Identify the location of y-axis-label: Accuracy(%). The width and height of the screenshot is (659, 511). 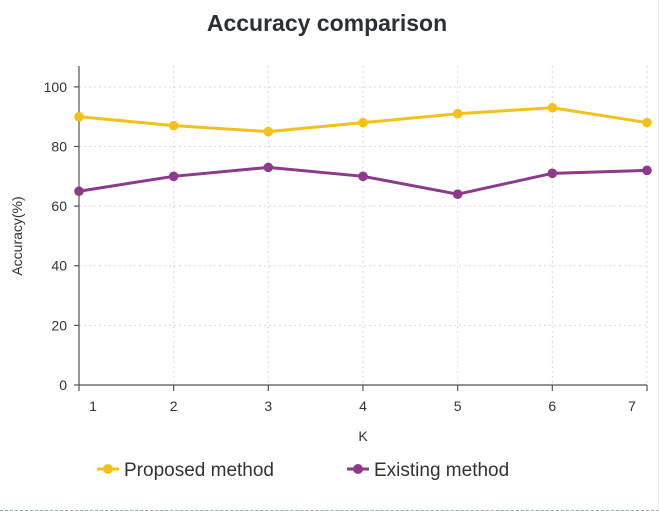
(17, 235).